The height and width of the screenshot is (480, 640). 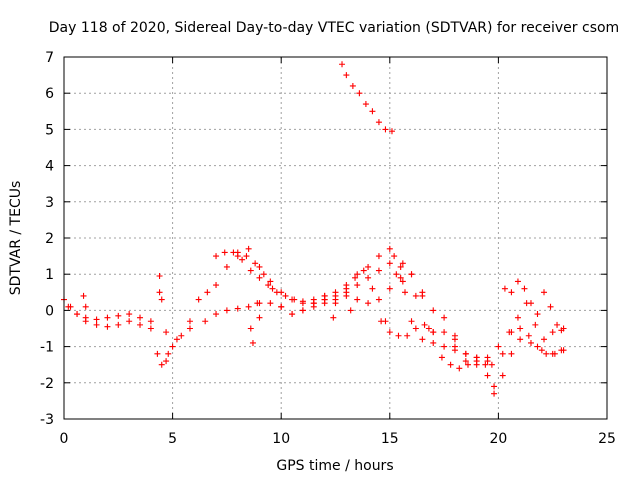 I want to click on y-tick-label: 6, so click(x=49, y=94).